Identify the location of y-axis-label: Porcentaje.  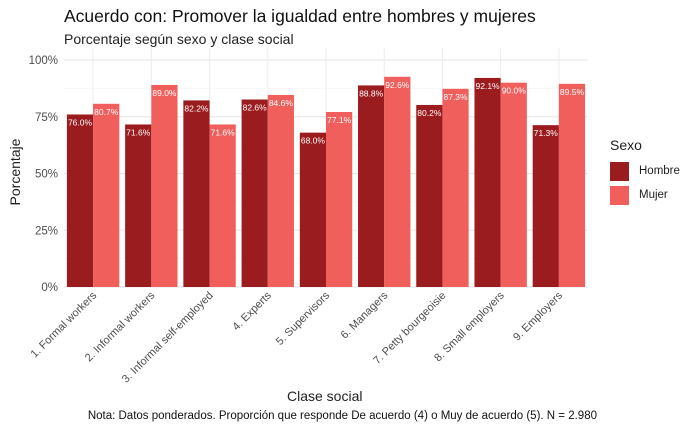
(15, 172).